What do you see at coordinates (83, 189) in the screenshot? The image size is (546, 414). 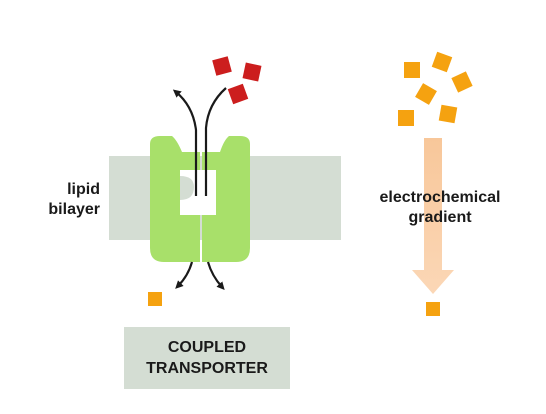 I see `lipid-label-line1: lipid` at bounding box center [83, 189].